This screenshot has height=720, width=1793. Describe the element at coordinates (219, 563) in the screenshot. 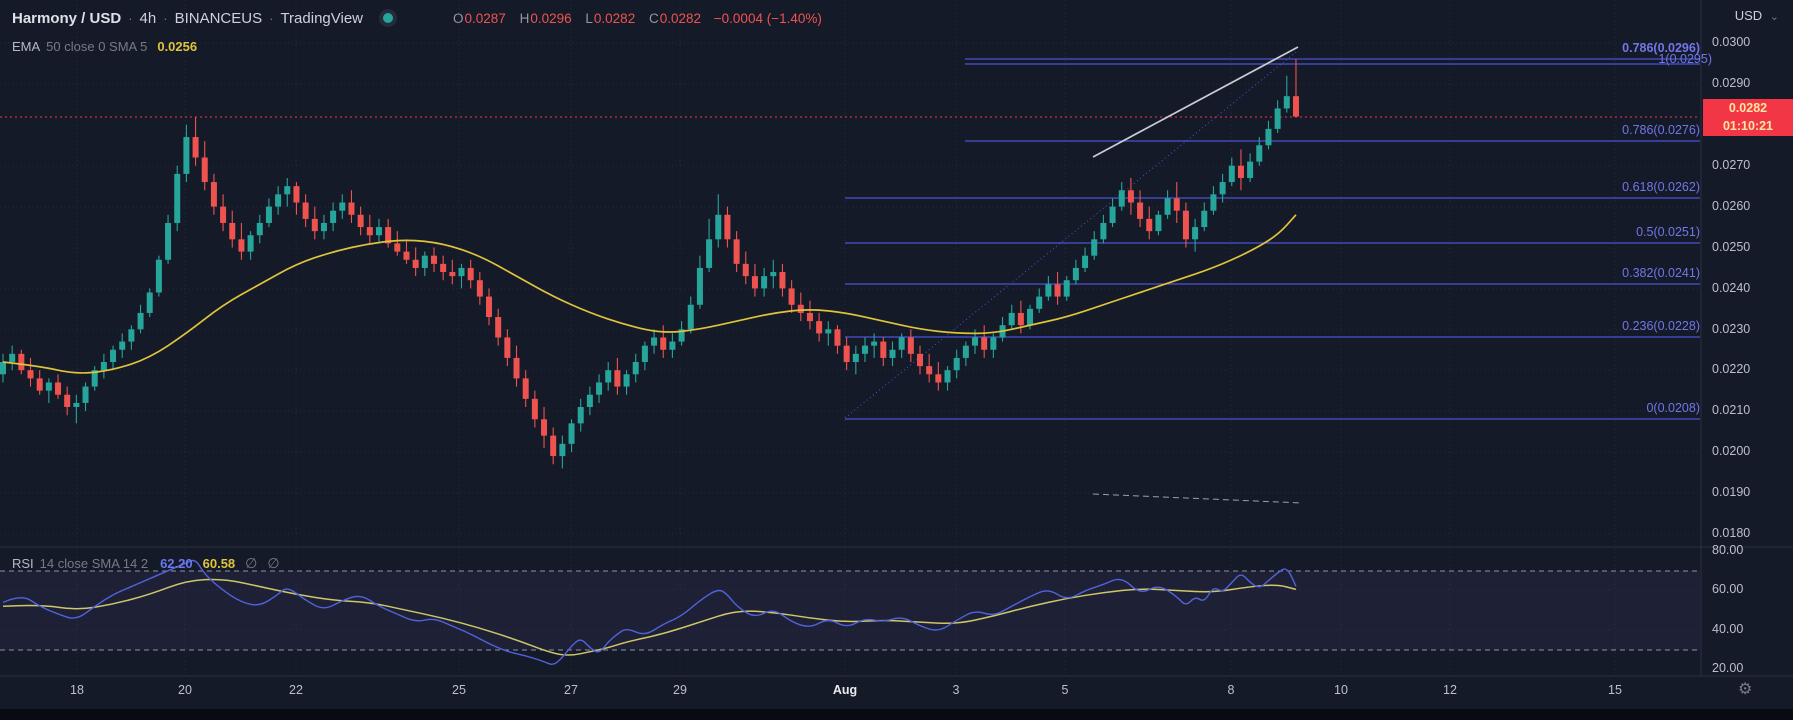

I see `rsi-ma-value: 60.58` at that location.